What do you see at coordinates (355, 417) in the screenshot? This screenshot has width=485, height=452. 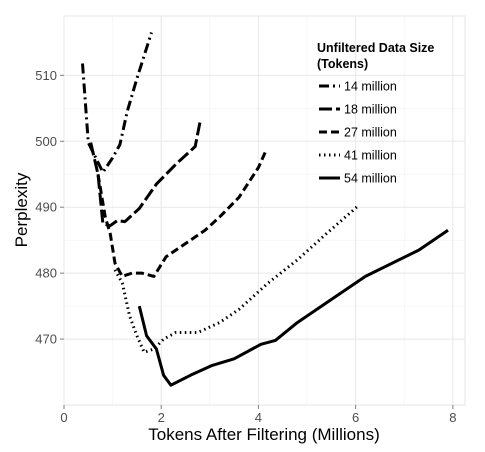 I see `x-tick-label: 6` at bounding box center [355, 417].